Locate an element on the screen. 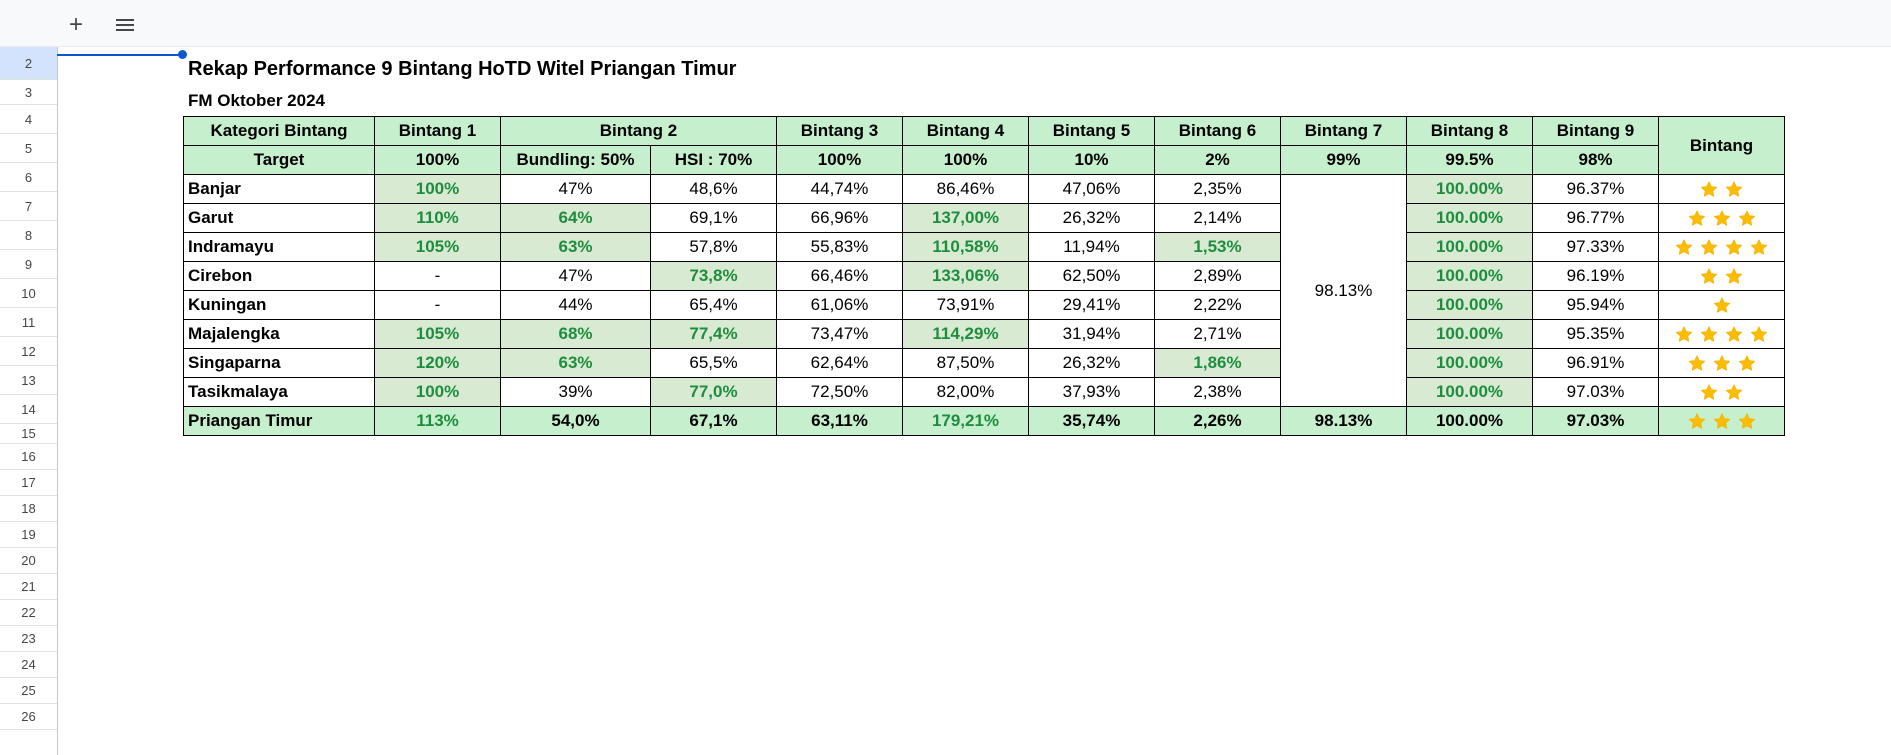 The height and width of the screenshot is (755, 1891). row-number-9: 9 is located at coordinates (28, 264).